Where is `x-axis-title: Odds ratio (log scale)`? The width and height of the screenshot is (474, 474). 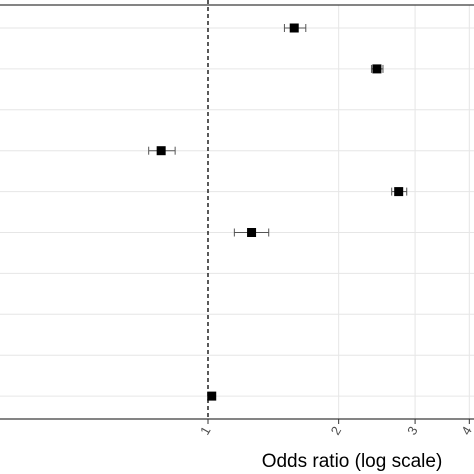 x-axis-title: Odds ratio (log scale) is located at coordinates (352, 461).